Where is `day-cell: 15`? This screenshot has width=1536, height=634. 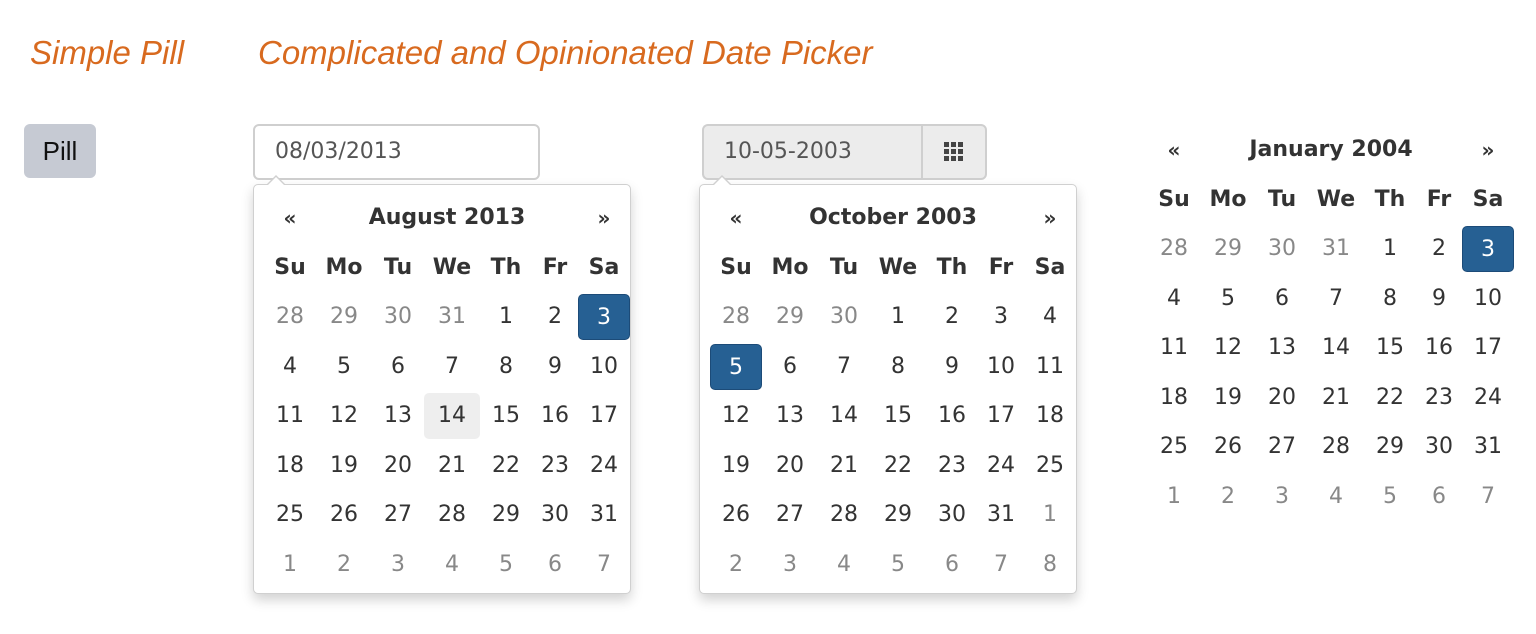 day-cell: 15 is located at coordinates (1390, 348).